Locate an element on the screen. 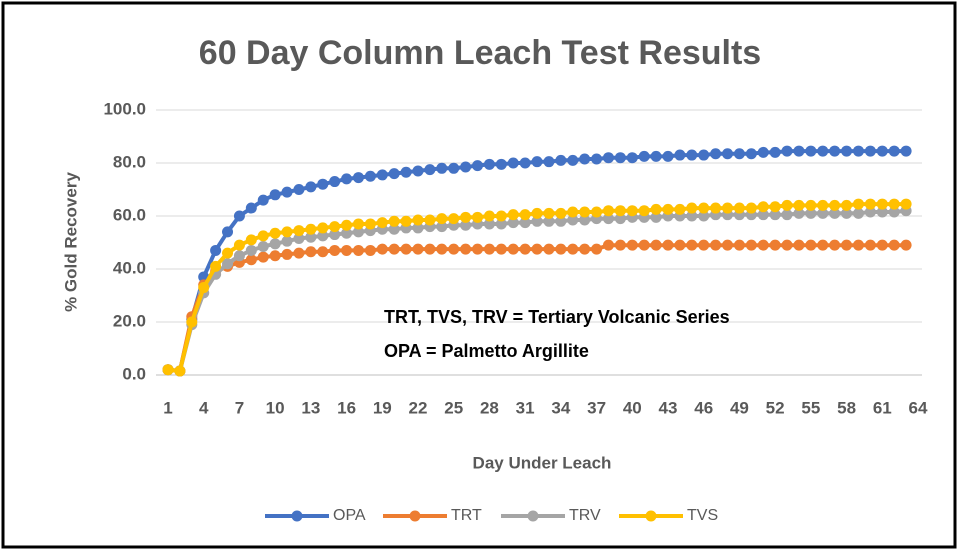 This screenshot has width=961, height=556. legend-label: TVS is located at coordinates (702, 515).